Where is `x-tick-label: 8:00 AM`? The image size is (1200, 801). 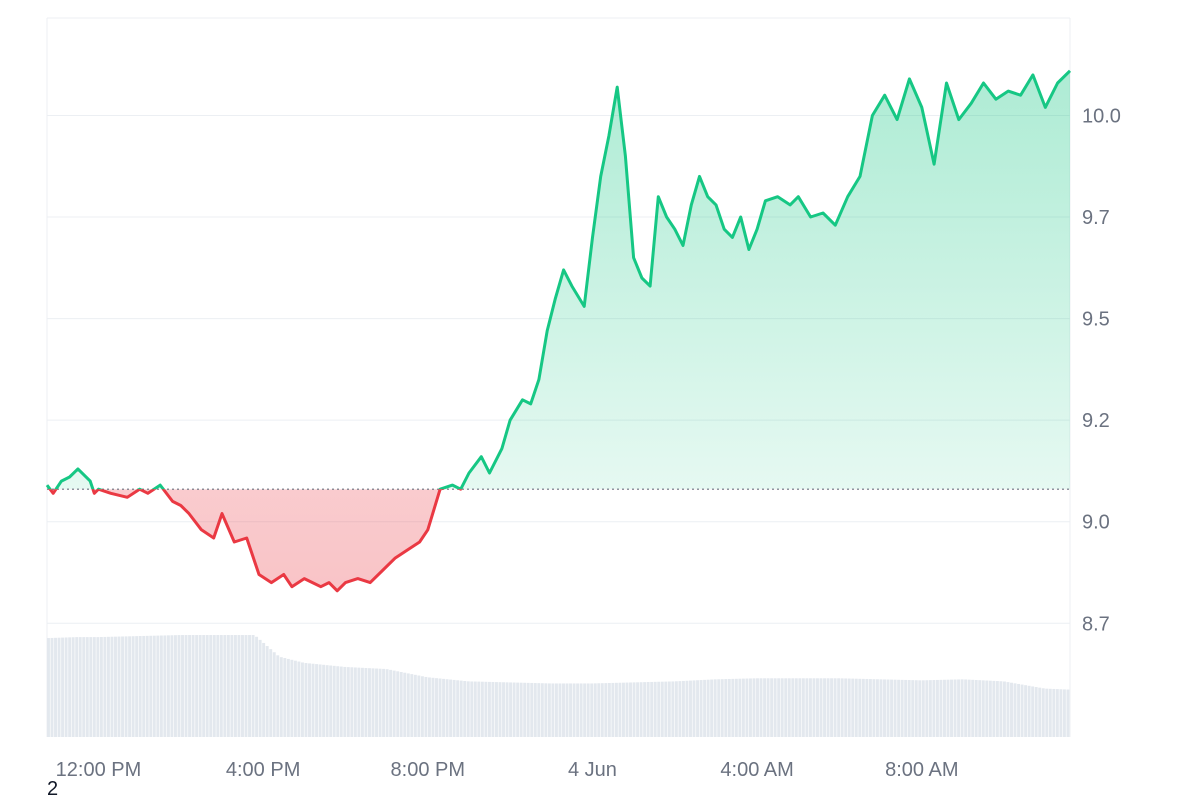 x-tick-label: 8:00 AM is located at coordinates (921, 770).